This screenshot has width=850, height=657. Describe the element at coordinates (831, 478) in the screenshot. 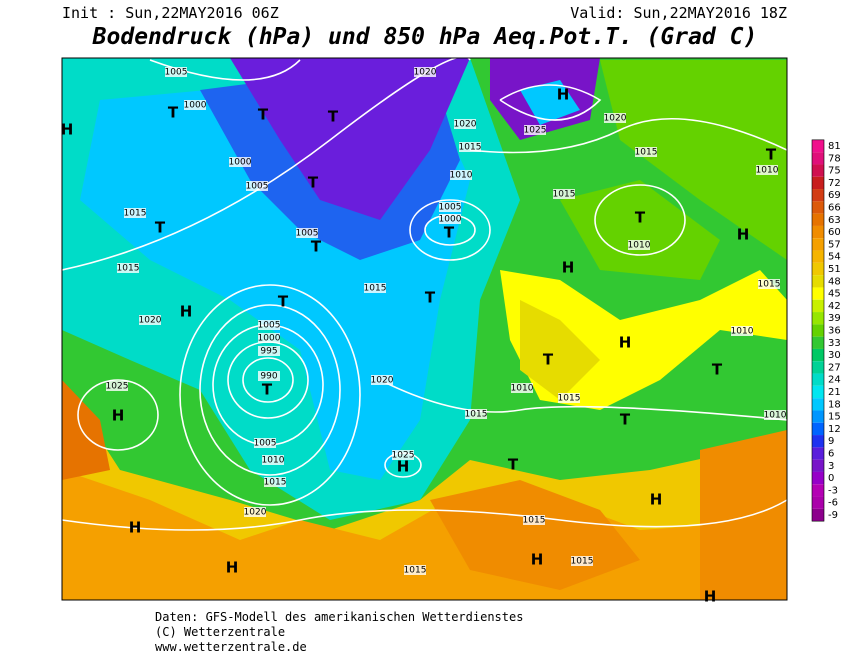

I see `colorbar-label: 0` at that location.